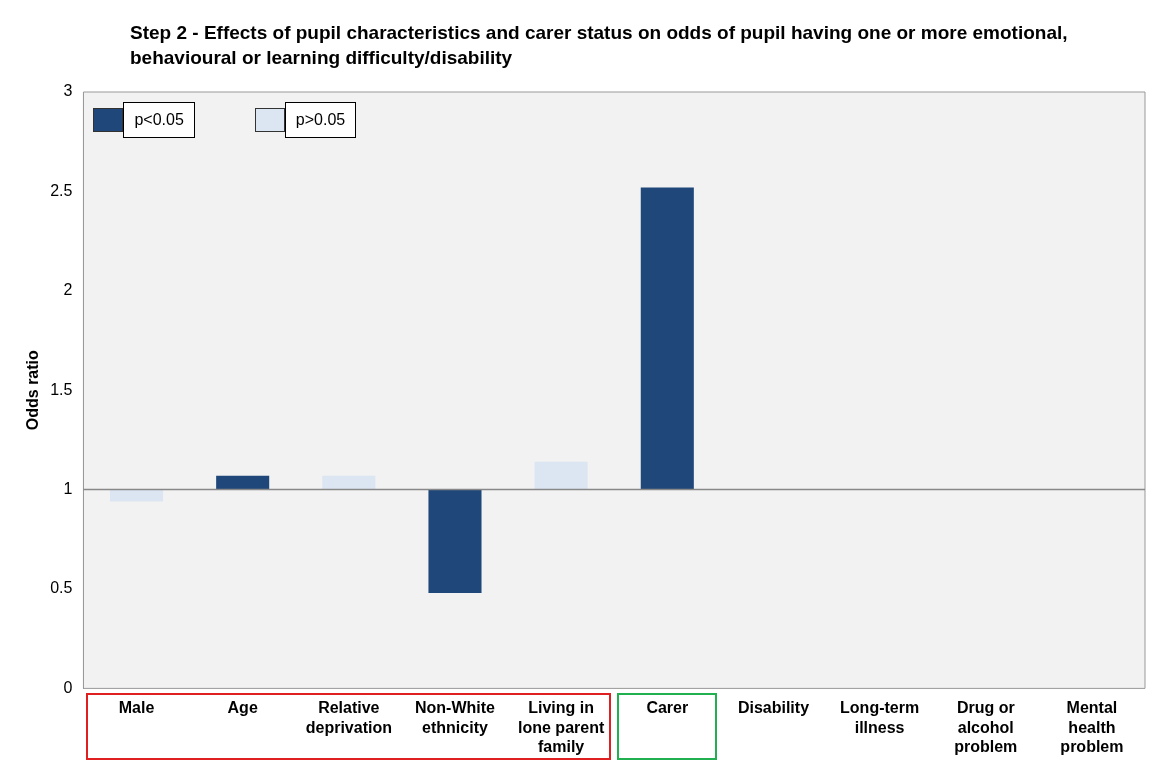 This screenshot has width=1157, height=760. I want to click on y-axis-title: Odds ratio, so click(33, 390).